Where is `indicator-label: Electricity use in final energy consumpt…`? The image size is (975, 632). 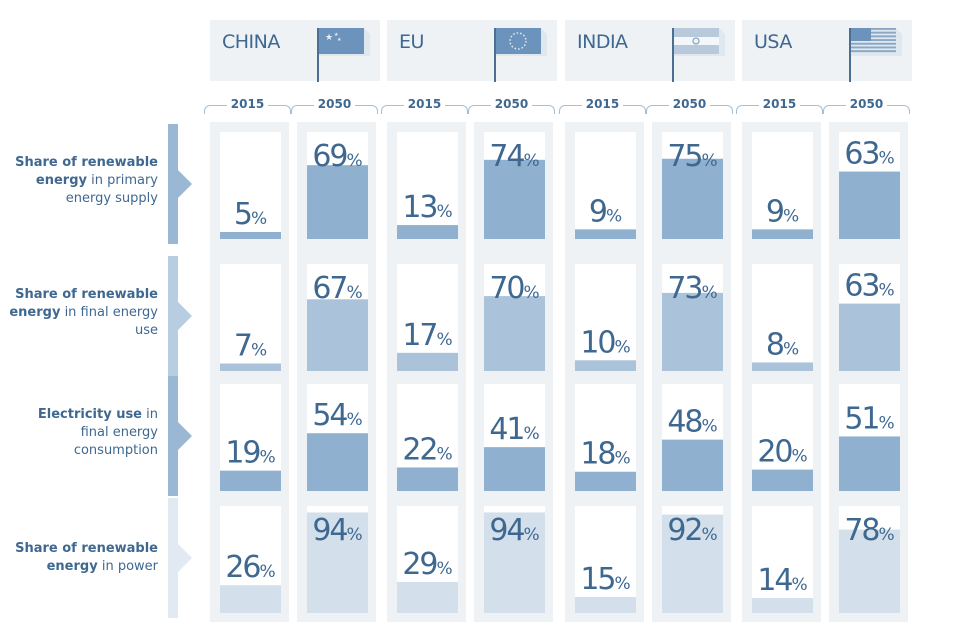 indicator-label: Electricity use in final energy consumpt… is located at coordinates (83, 433).